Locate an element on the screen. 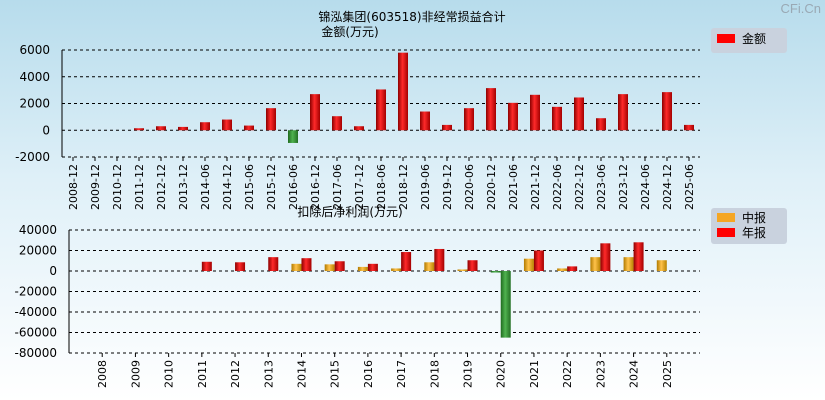 This screenshot has width=825, height=400. chart-title: 扣除后净利润(万元) is located at coordinates (349, 211).